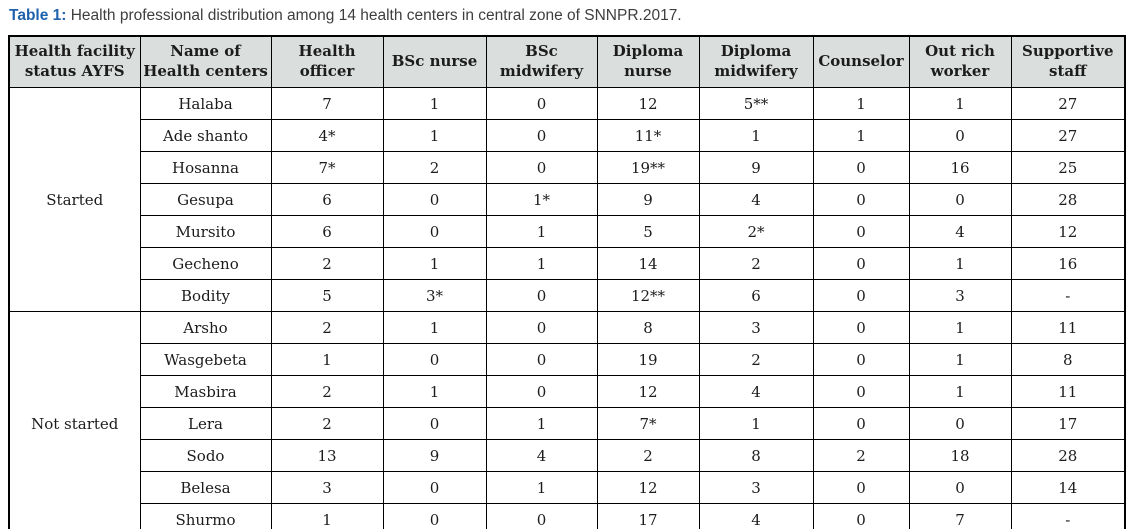 This screenshot has height=529, width=1131. What do you see at coordinates (1068, 61) in the screenshot?
I see `column-header-10: Supportive staff` at bounding box center [1068, 61].